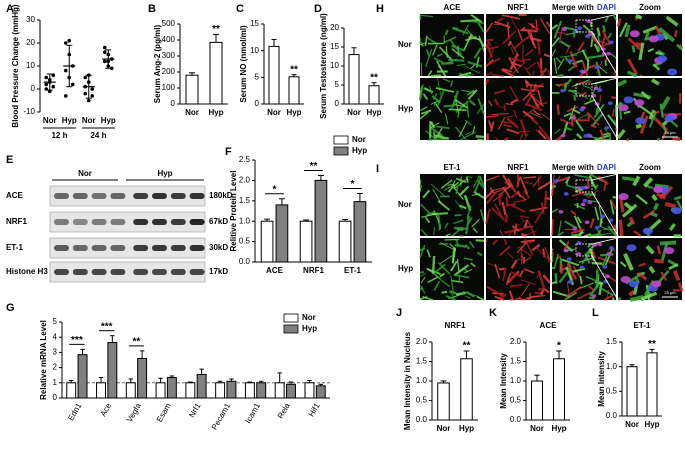 The height and width of the screenshot is (449, 685). What do you see at coordinates (274, 112) in the screenshot?
I see `x-tick-label: Nor` at bounding box center [274, 112].